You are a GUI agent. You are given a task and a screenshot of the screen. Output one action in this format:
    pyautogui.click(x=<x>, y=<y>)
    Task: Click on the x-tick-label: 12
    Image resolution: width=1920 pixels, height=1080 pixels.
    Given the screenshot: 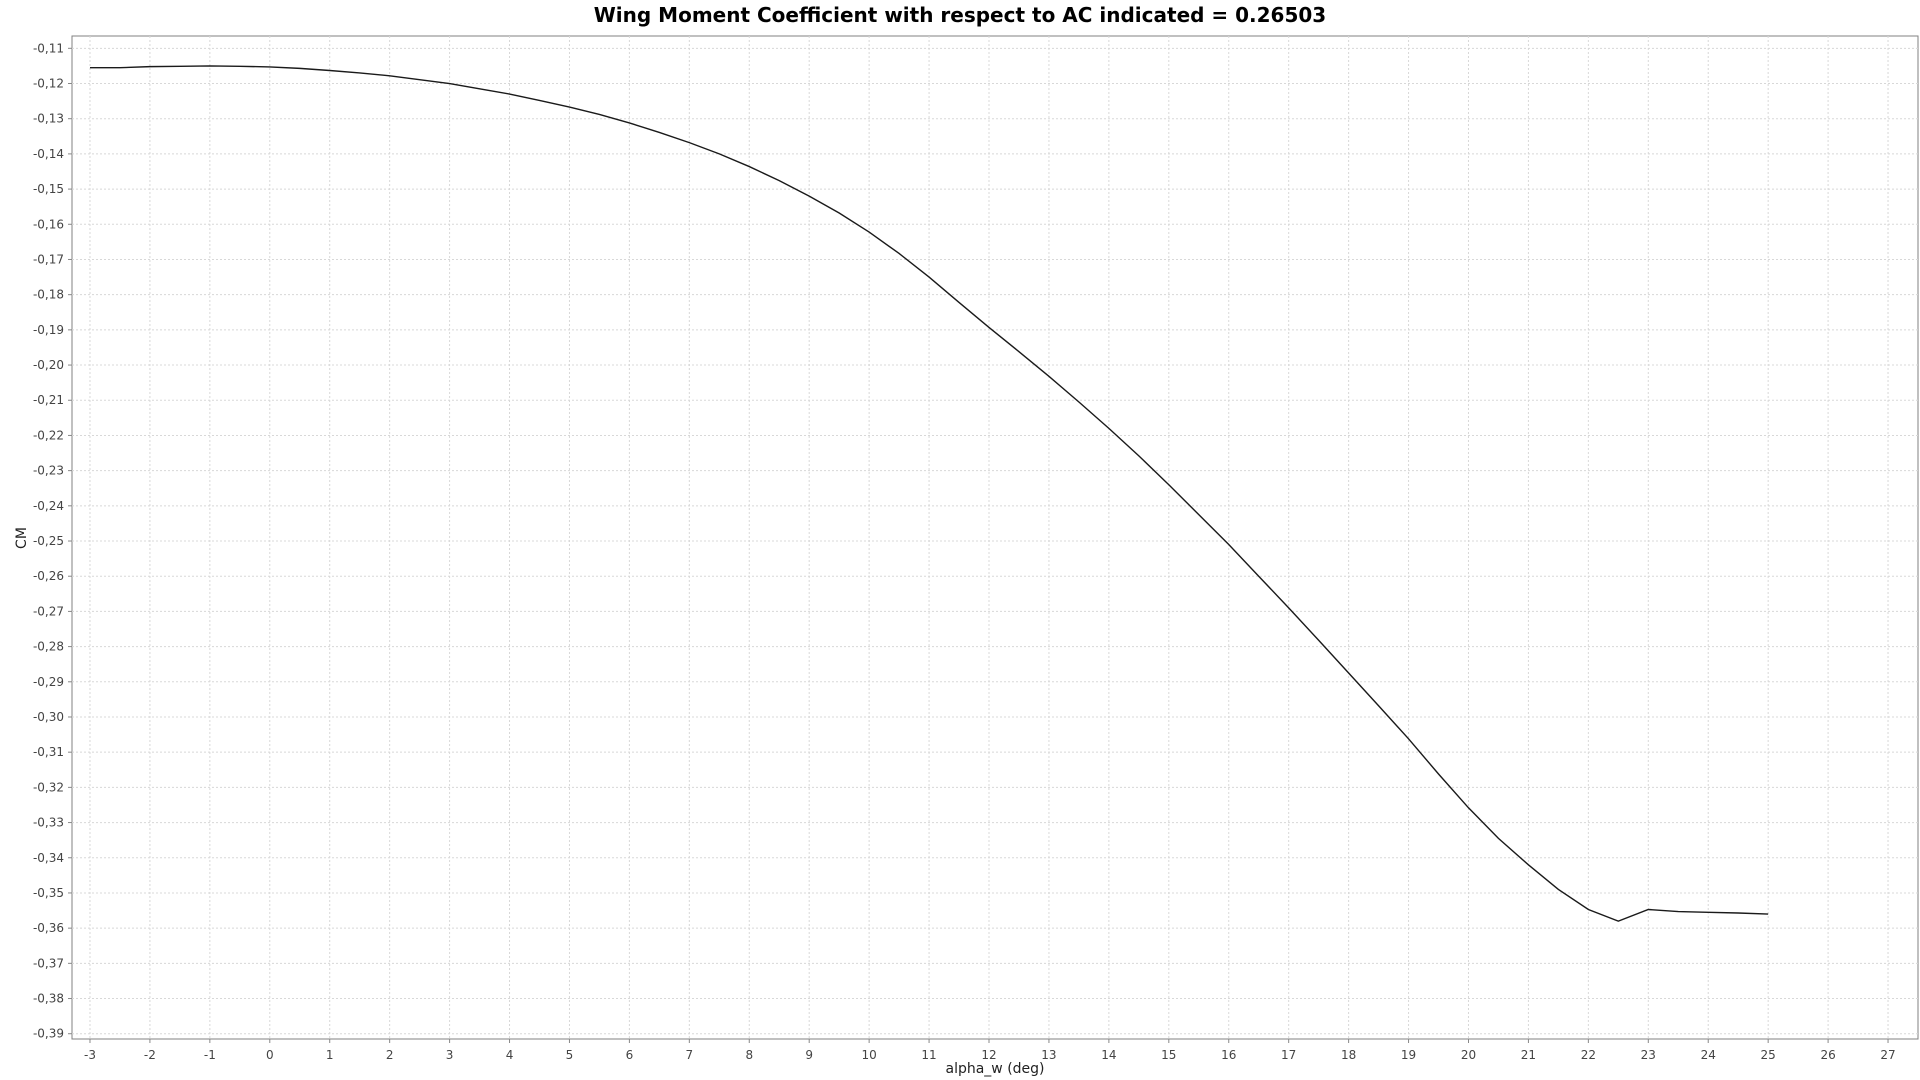 What is the action you would take?
    pyautogui.click(x=988, y=1055)
    